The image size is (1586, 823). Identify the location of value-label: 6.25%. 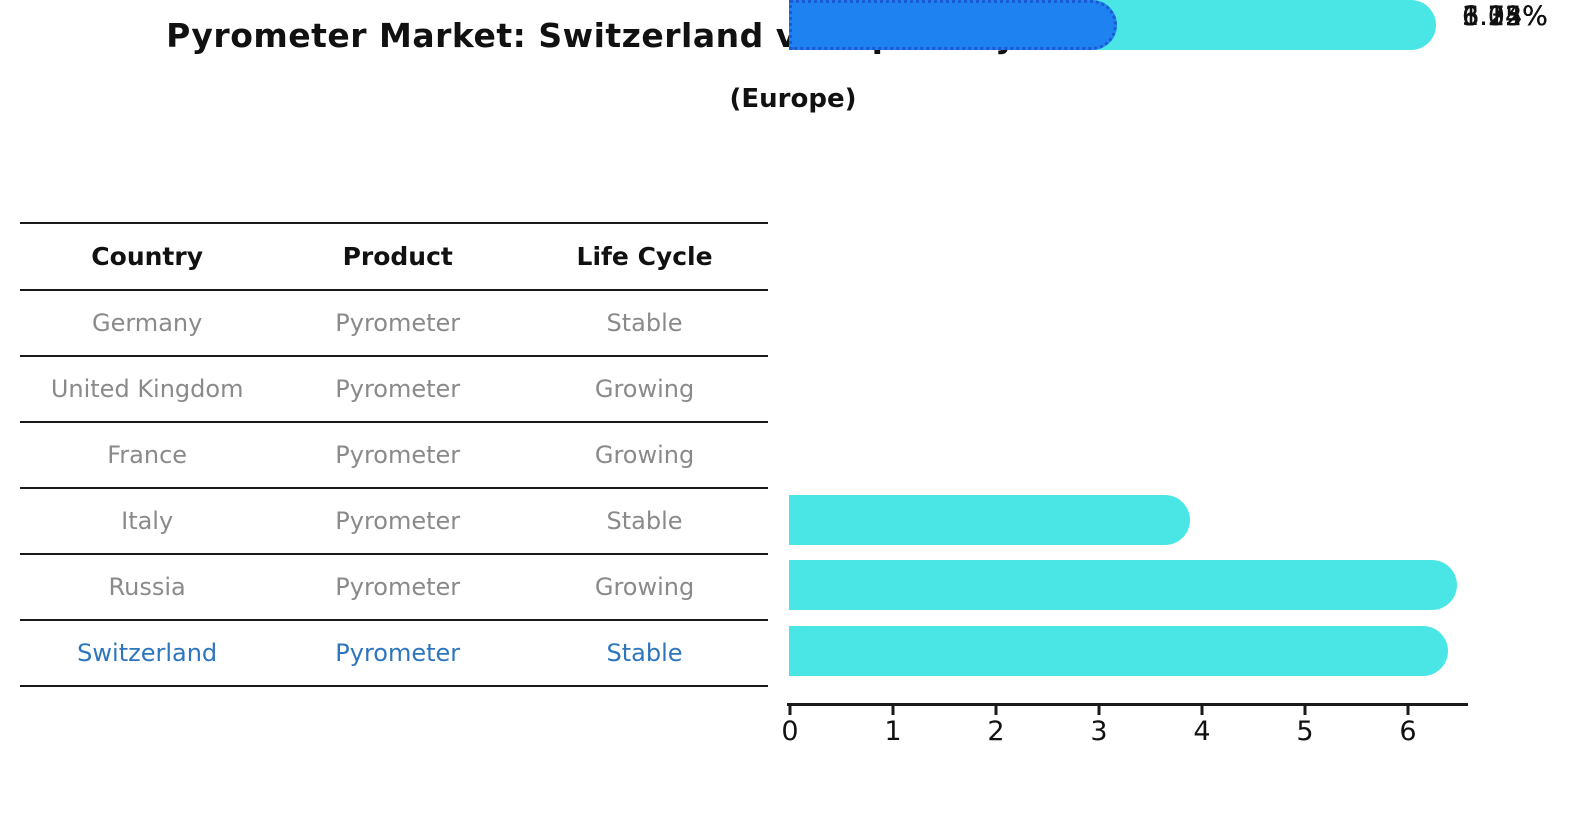
(1505, 16).